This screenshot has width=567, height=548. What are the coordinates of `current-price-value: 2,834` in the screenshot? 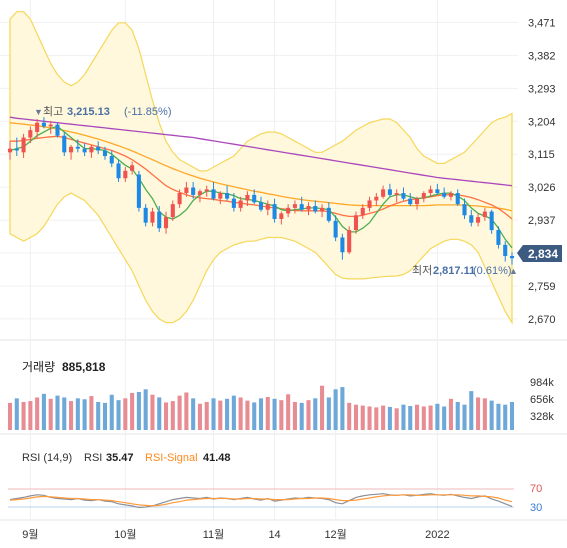 It's located at (543, 254).